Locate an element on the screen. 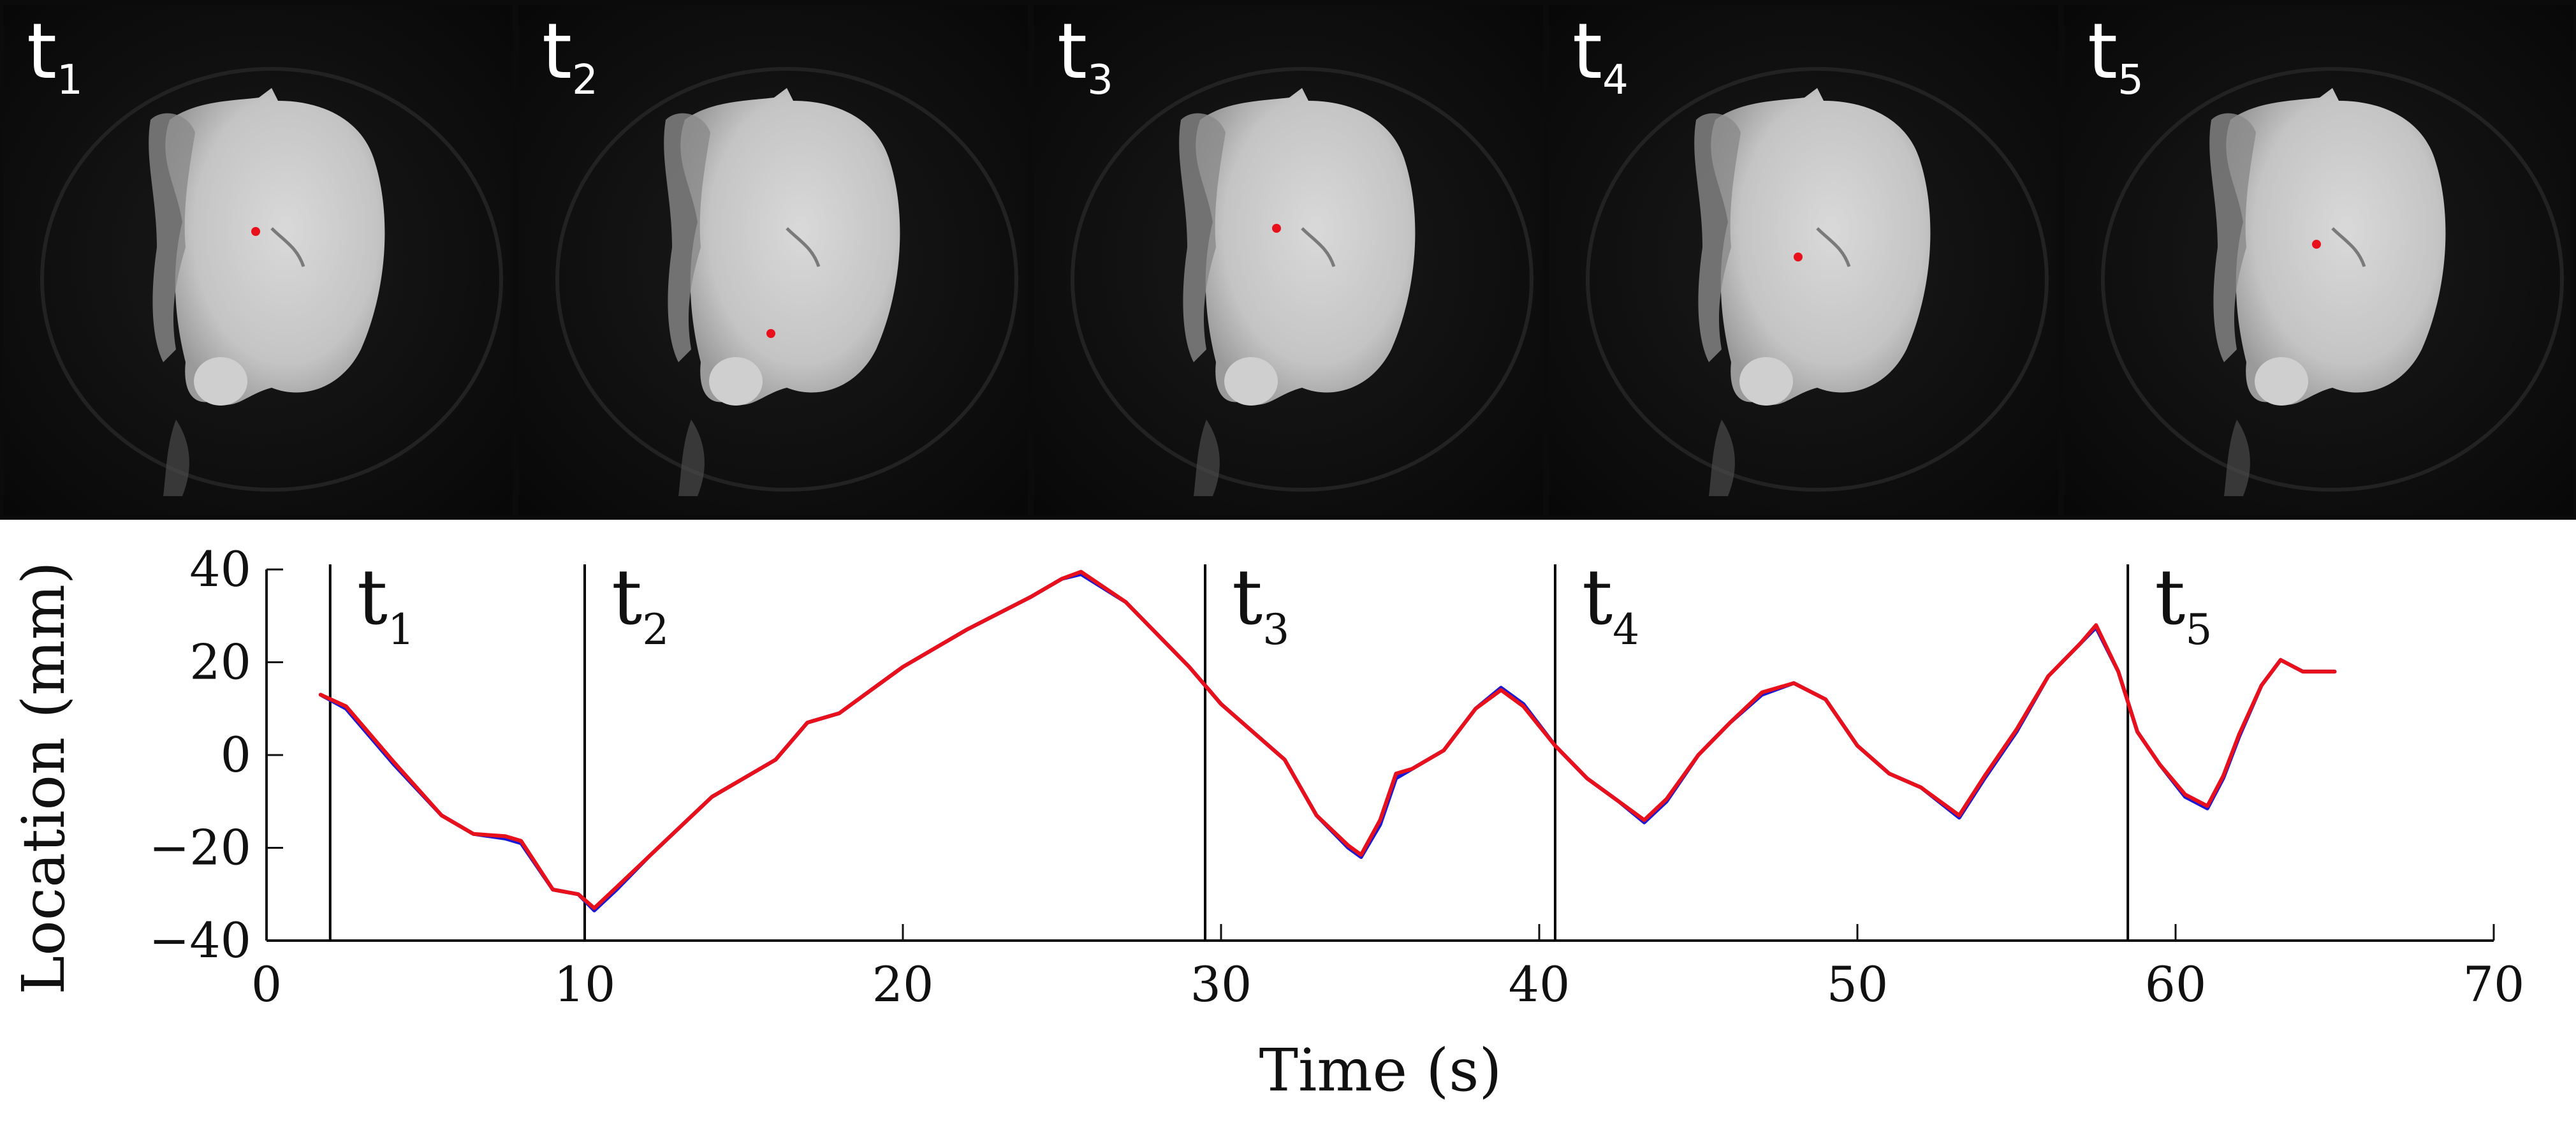 The width and height of the screenshot is (2576, 1130). time-marker-label: t1 is located at coordinates (386, 604).